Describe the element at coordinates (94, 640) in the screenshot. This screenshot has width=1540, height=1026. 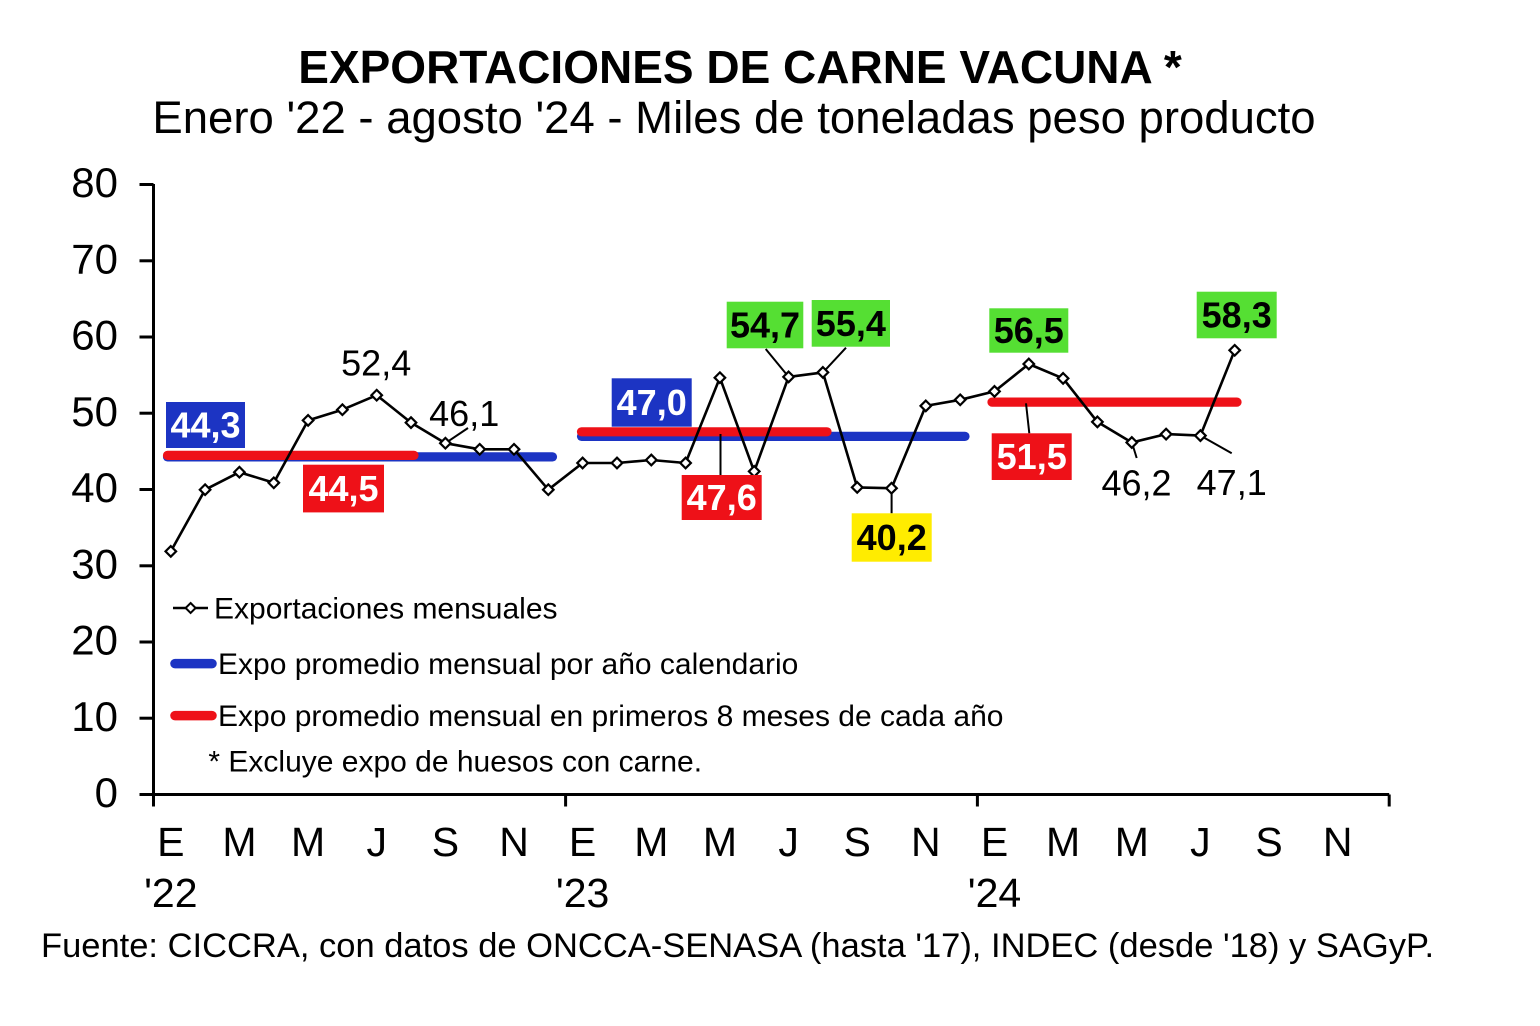
I see `svg-text: 20` at that location.